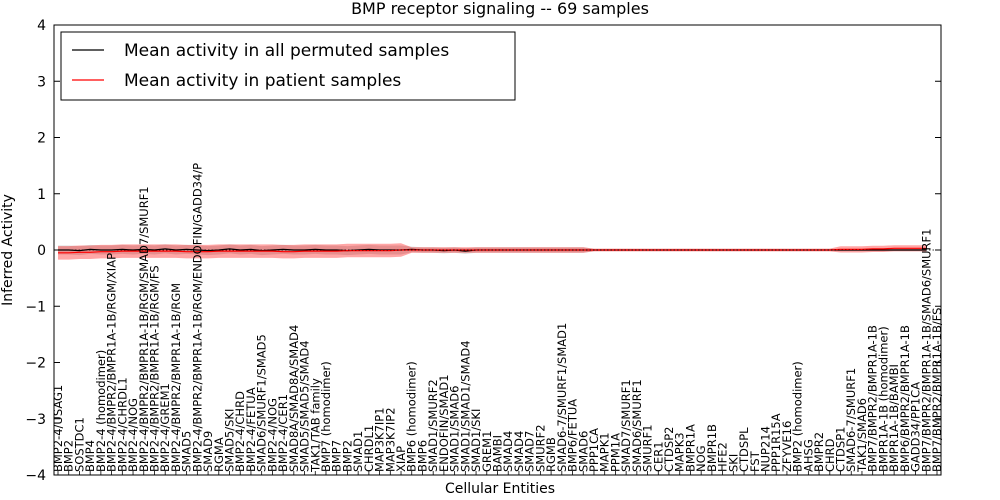  What do you see at coordinates (851, 420) in the screenshot?
I see `x-tick-label: SMAD6-7/SMURF1` at bounding box center [851, 420].